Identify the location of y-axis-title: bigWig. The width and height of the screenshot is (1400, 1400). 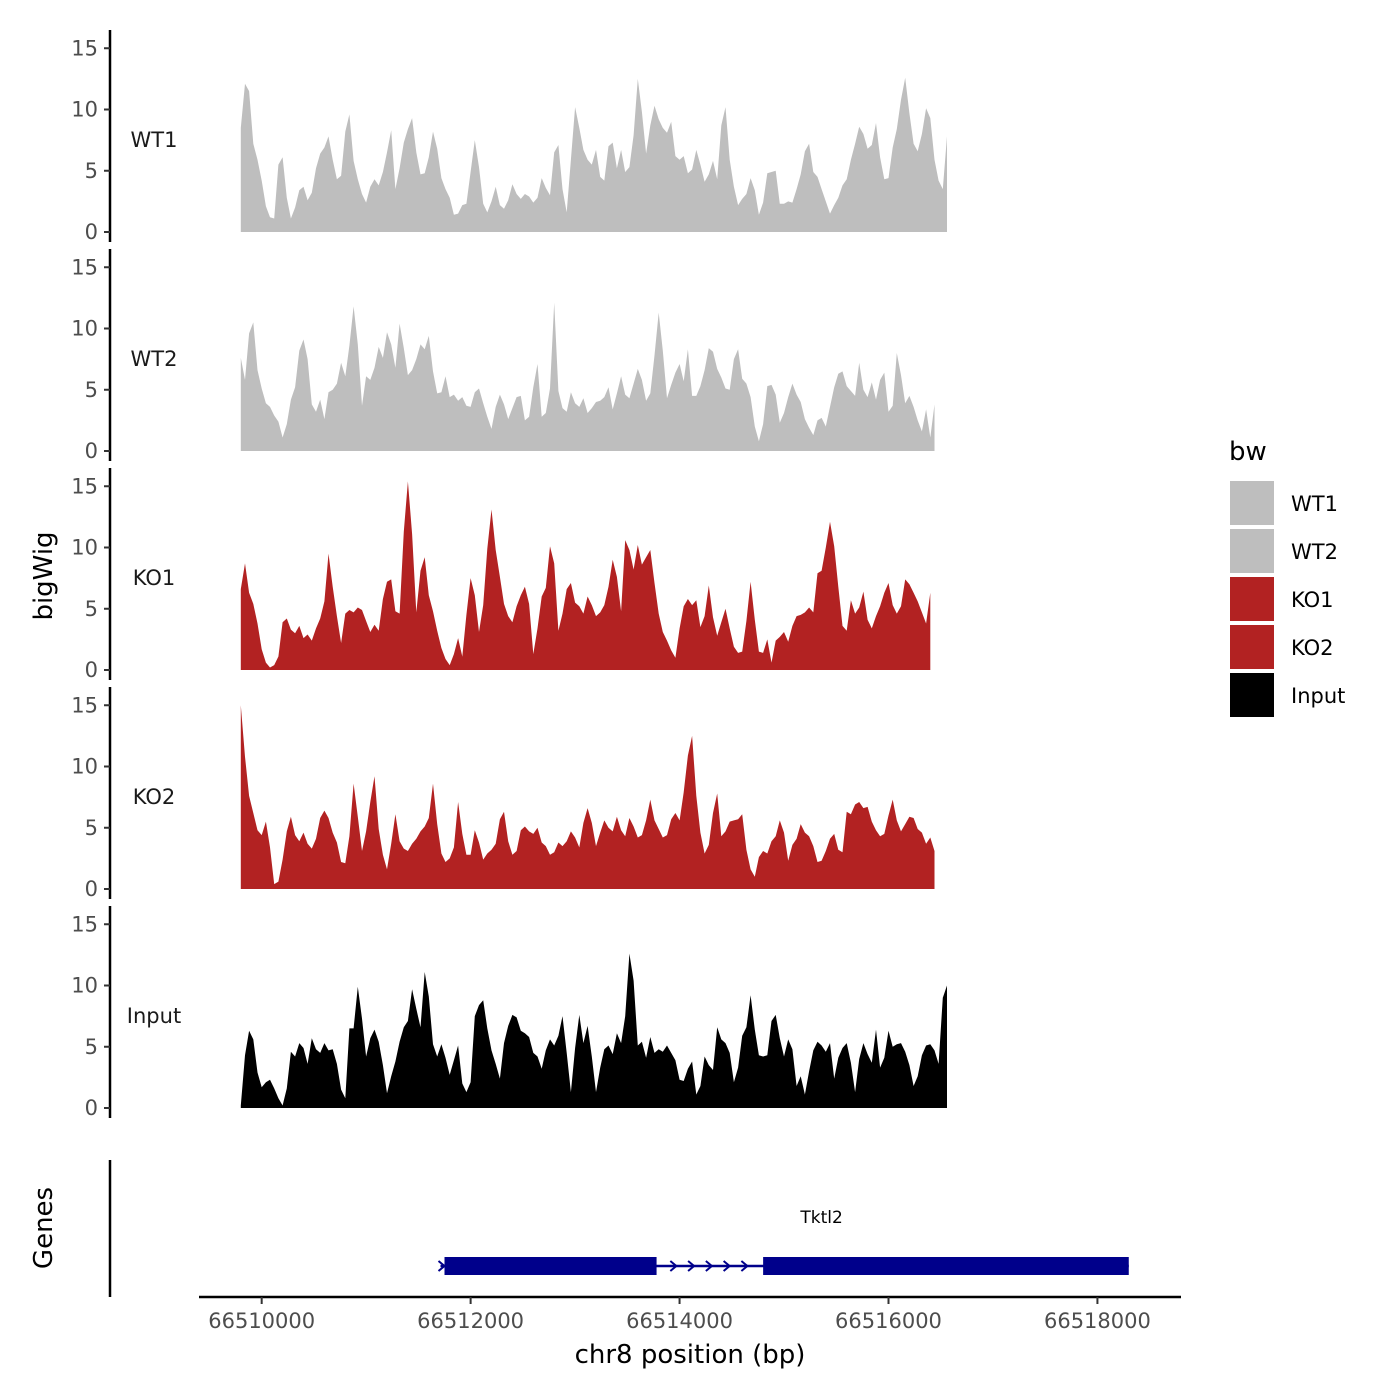
(44, 575).